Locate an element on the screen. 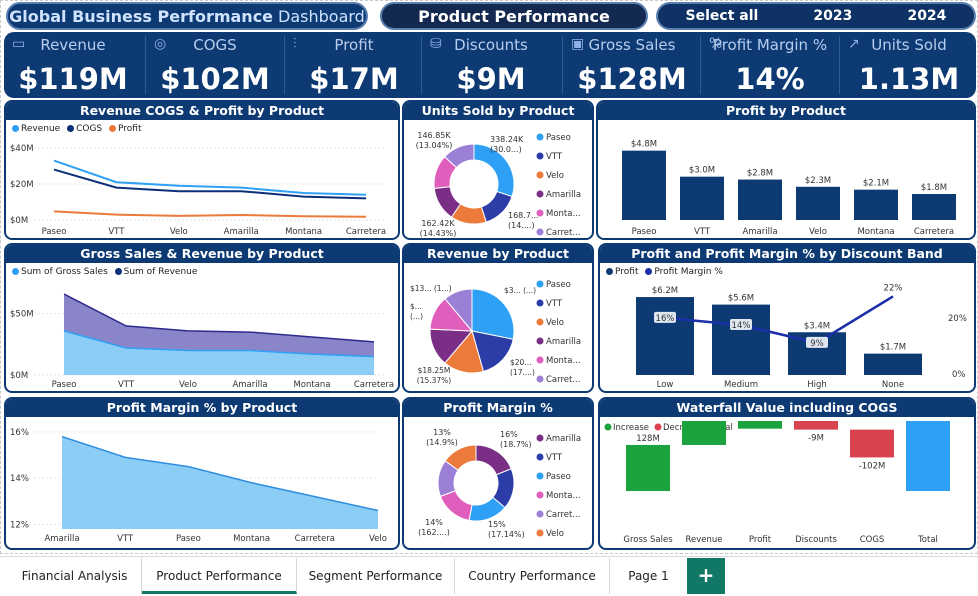 The image size is (978, 596). rcp-legend: Revenue COGS Profit is located at coordinates (77, 129).